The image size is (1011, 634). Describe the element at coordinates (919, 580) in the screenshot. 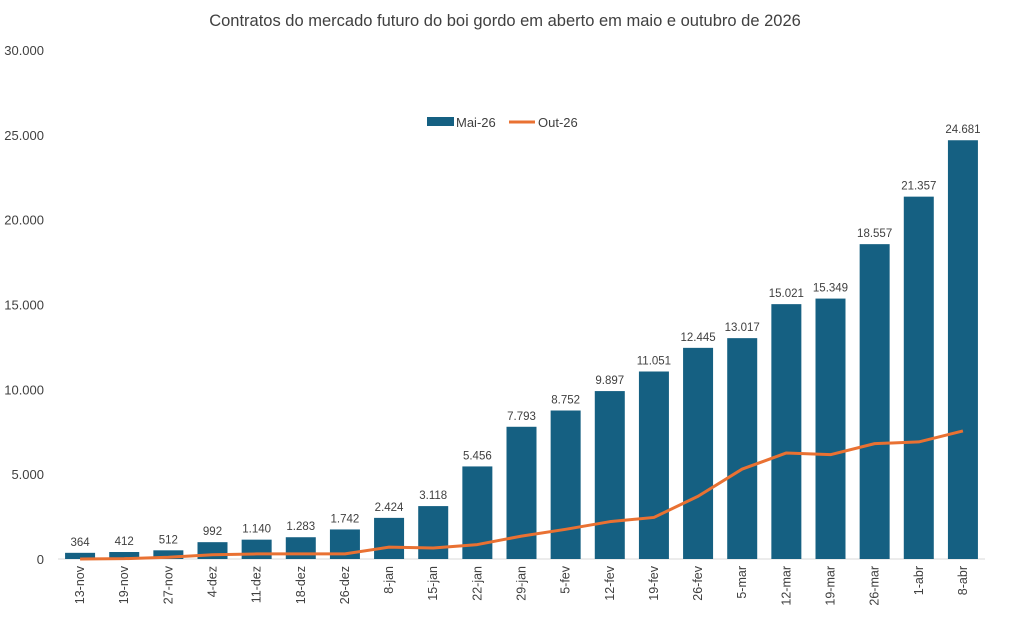

I see `x-tick-label: 1-abr` at that location.